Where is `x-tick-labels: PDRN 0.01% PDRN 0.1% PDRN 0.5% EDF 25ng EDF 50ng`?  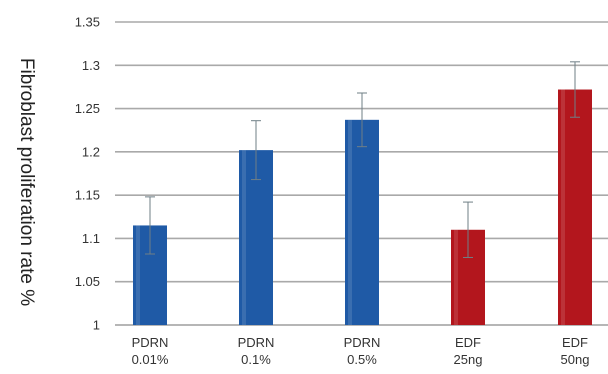 x-tick-labels: PDRN 0.01% PDRN 0.1% PDRN 0.5% EDF 25ng EDF 50ng is located at coordinates (361, 351).